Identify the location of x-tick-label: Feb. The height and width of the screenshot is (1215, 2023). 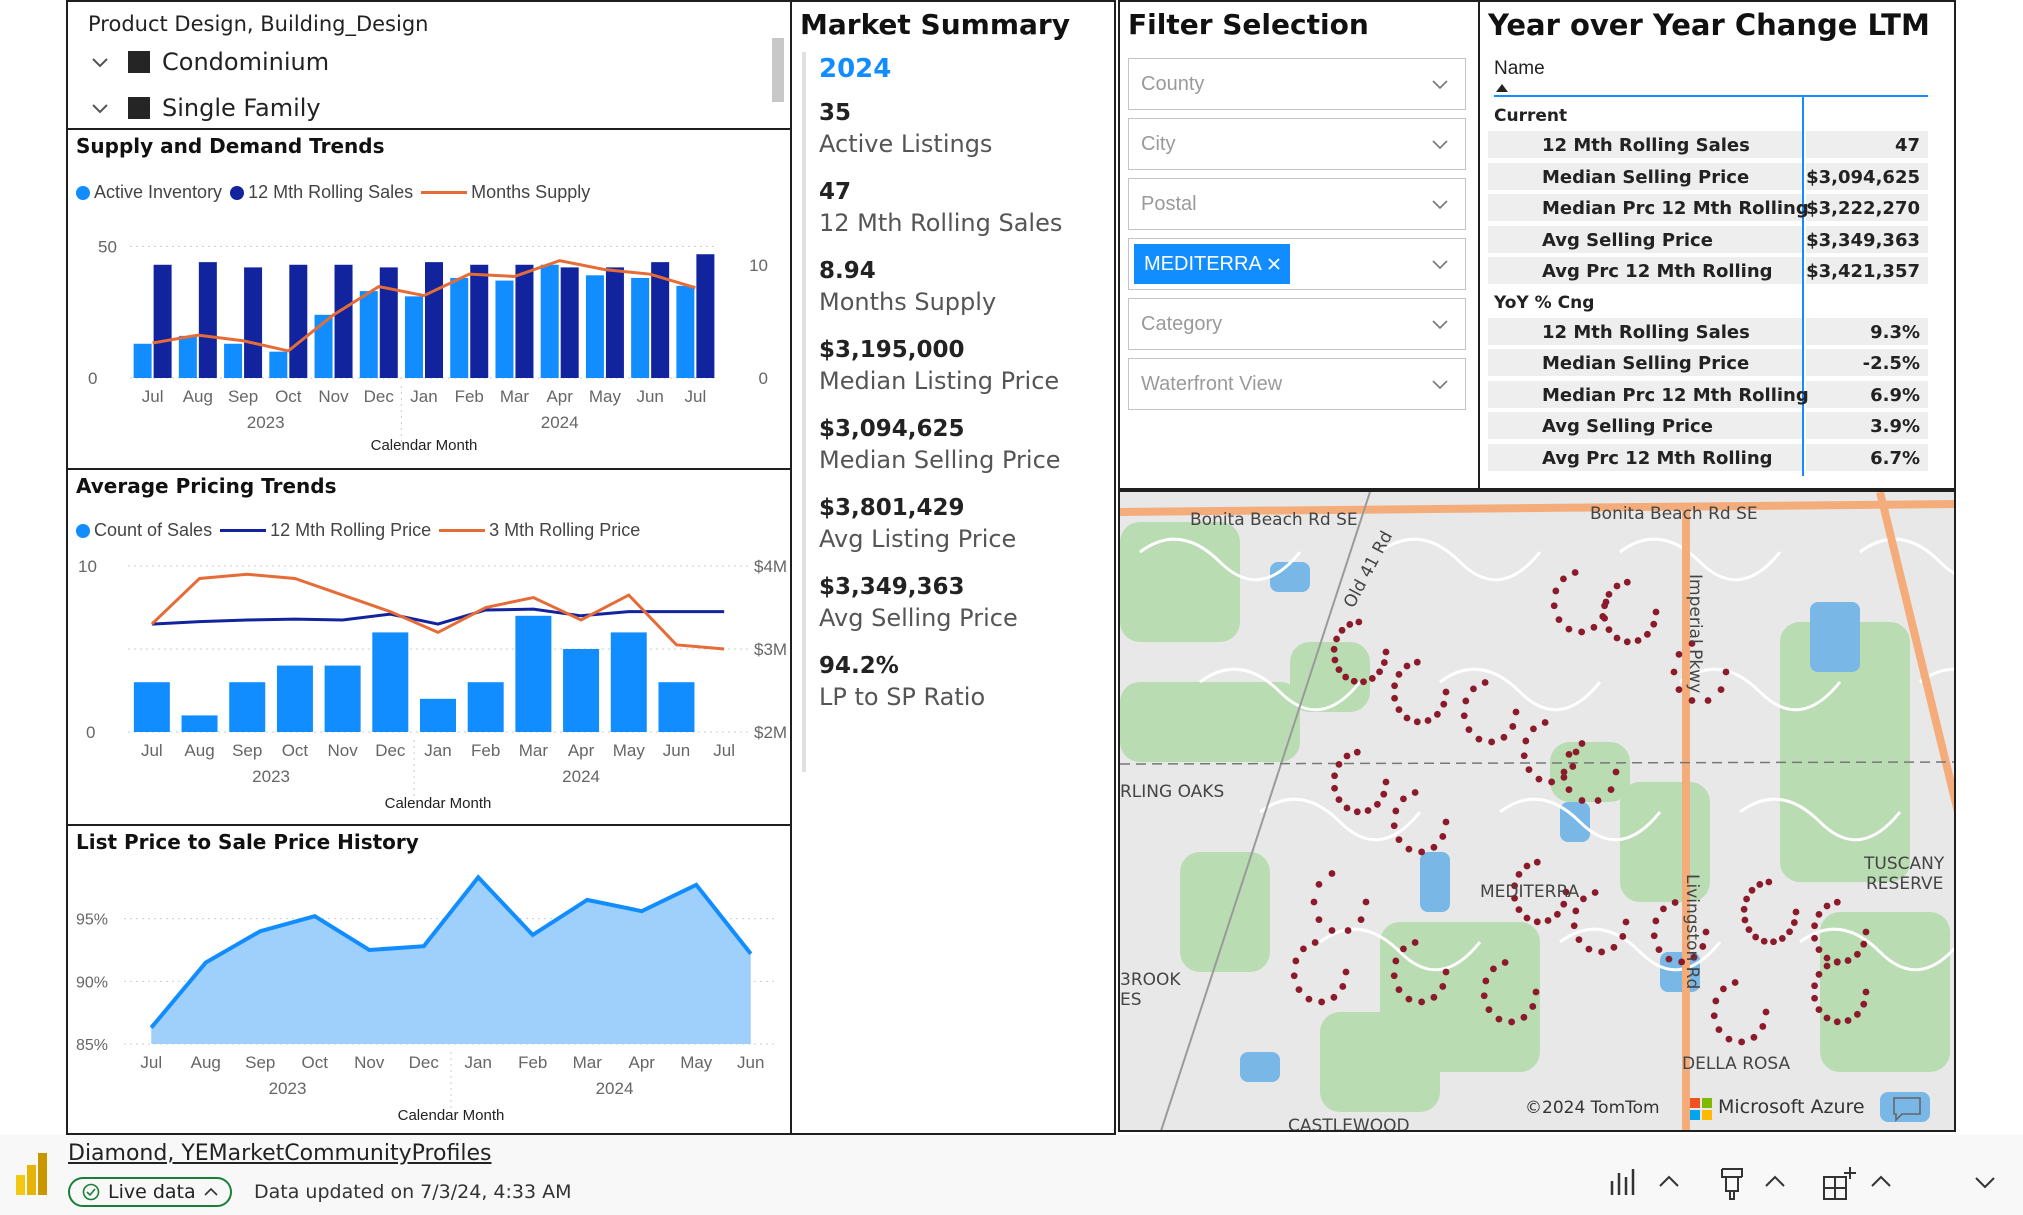
(469, 396).